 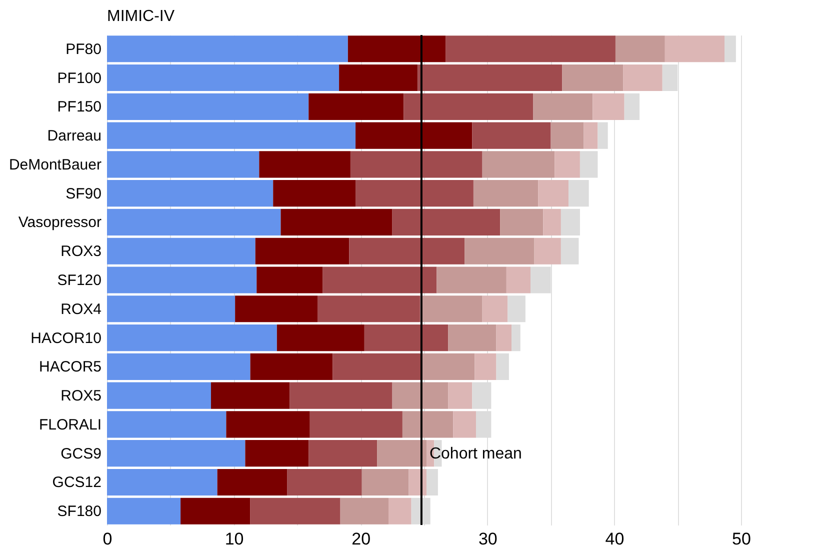 What do you see at coordinates (234, 539) in the screenshot?
I see `x-tick-label: 10` at bounding box center [234, 539].